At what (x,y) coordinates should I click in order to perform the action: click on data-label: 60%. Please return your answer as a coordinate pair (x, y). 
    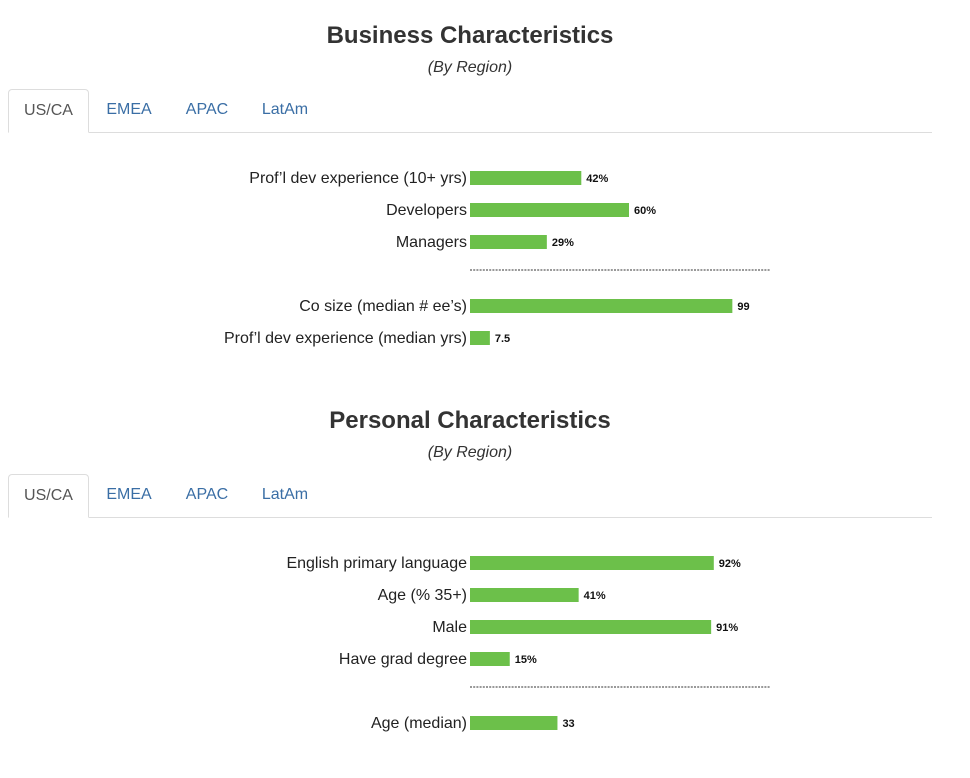
    Looking at the image, I should click on (645, 211).